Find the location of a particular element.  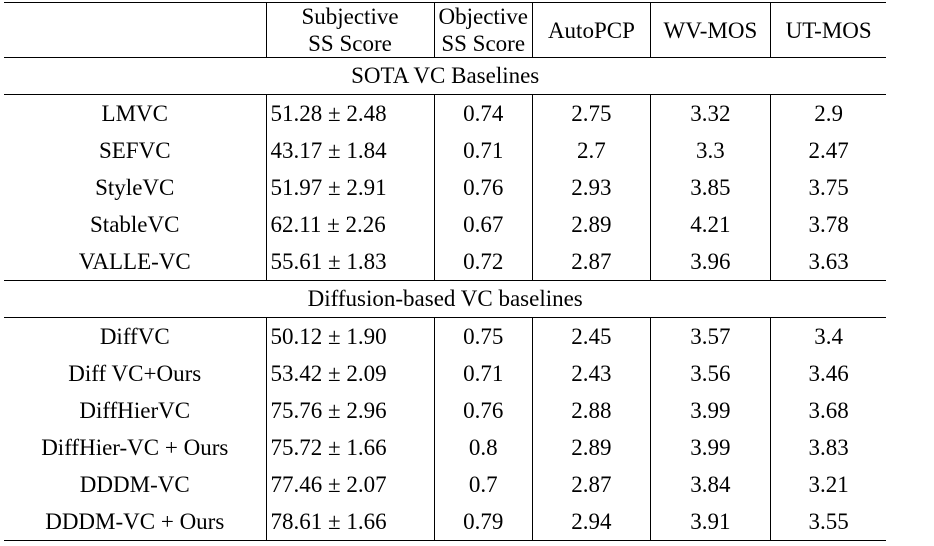

header-subjective-ss: Subjective SS Score is located at coordinates (350, 29).